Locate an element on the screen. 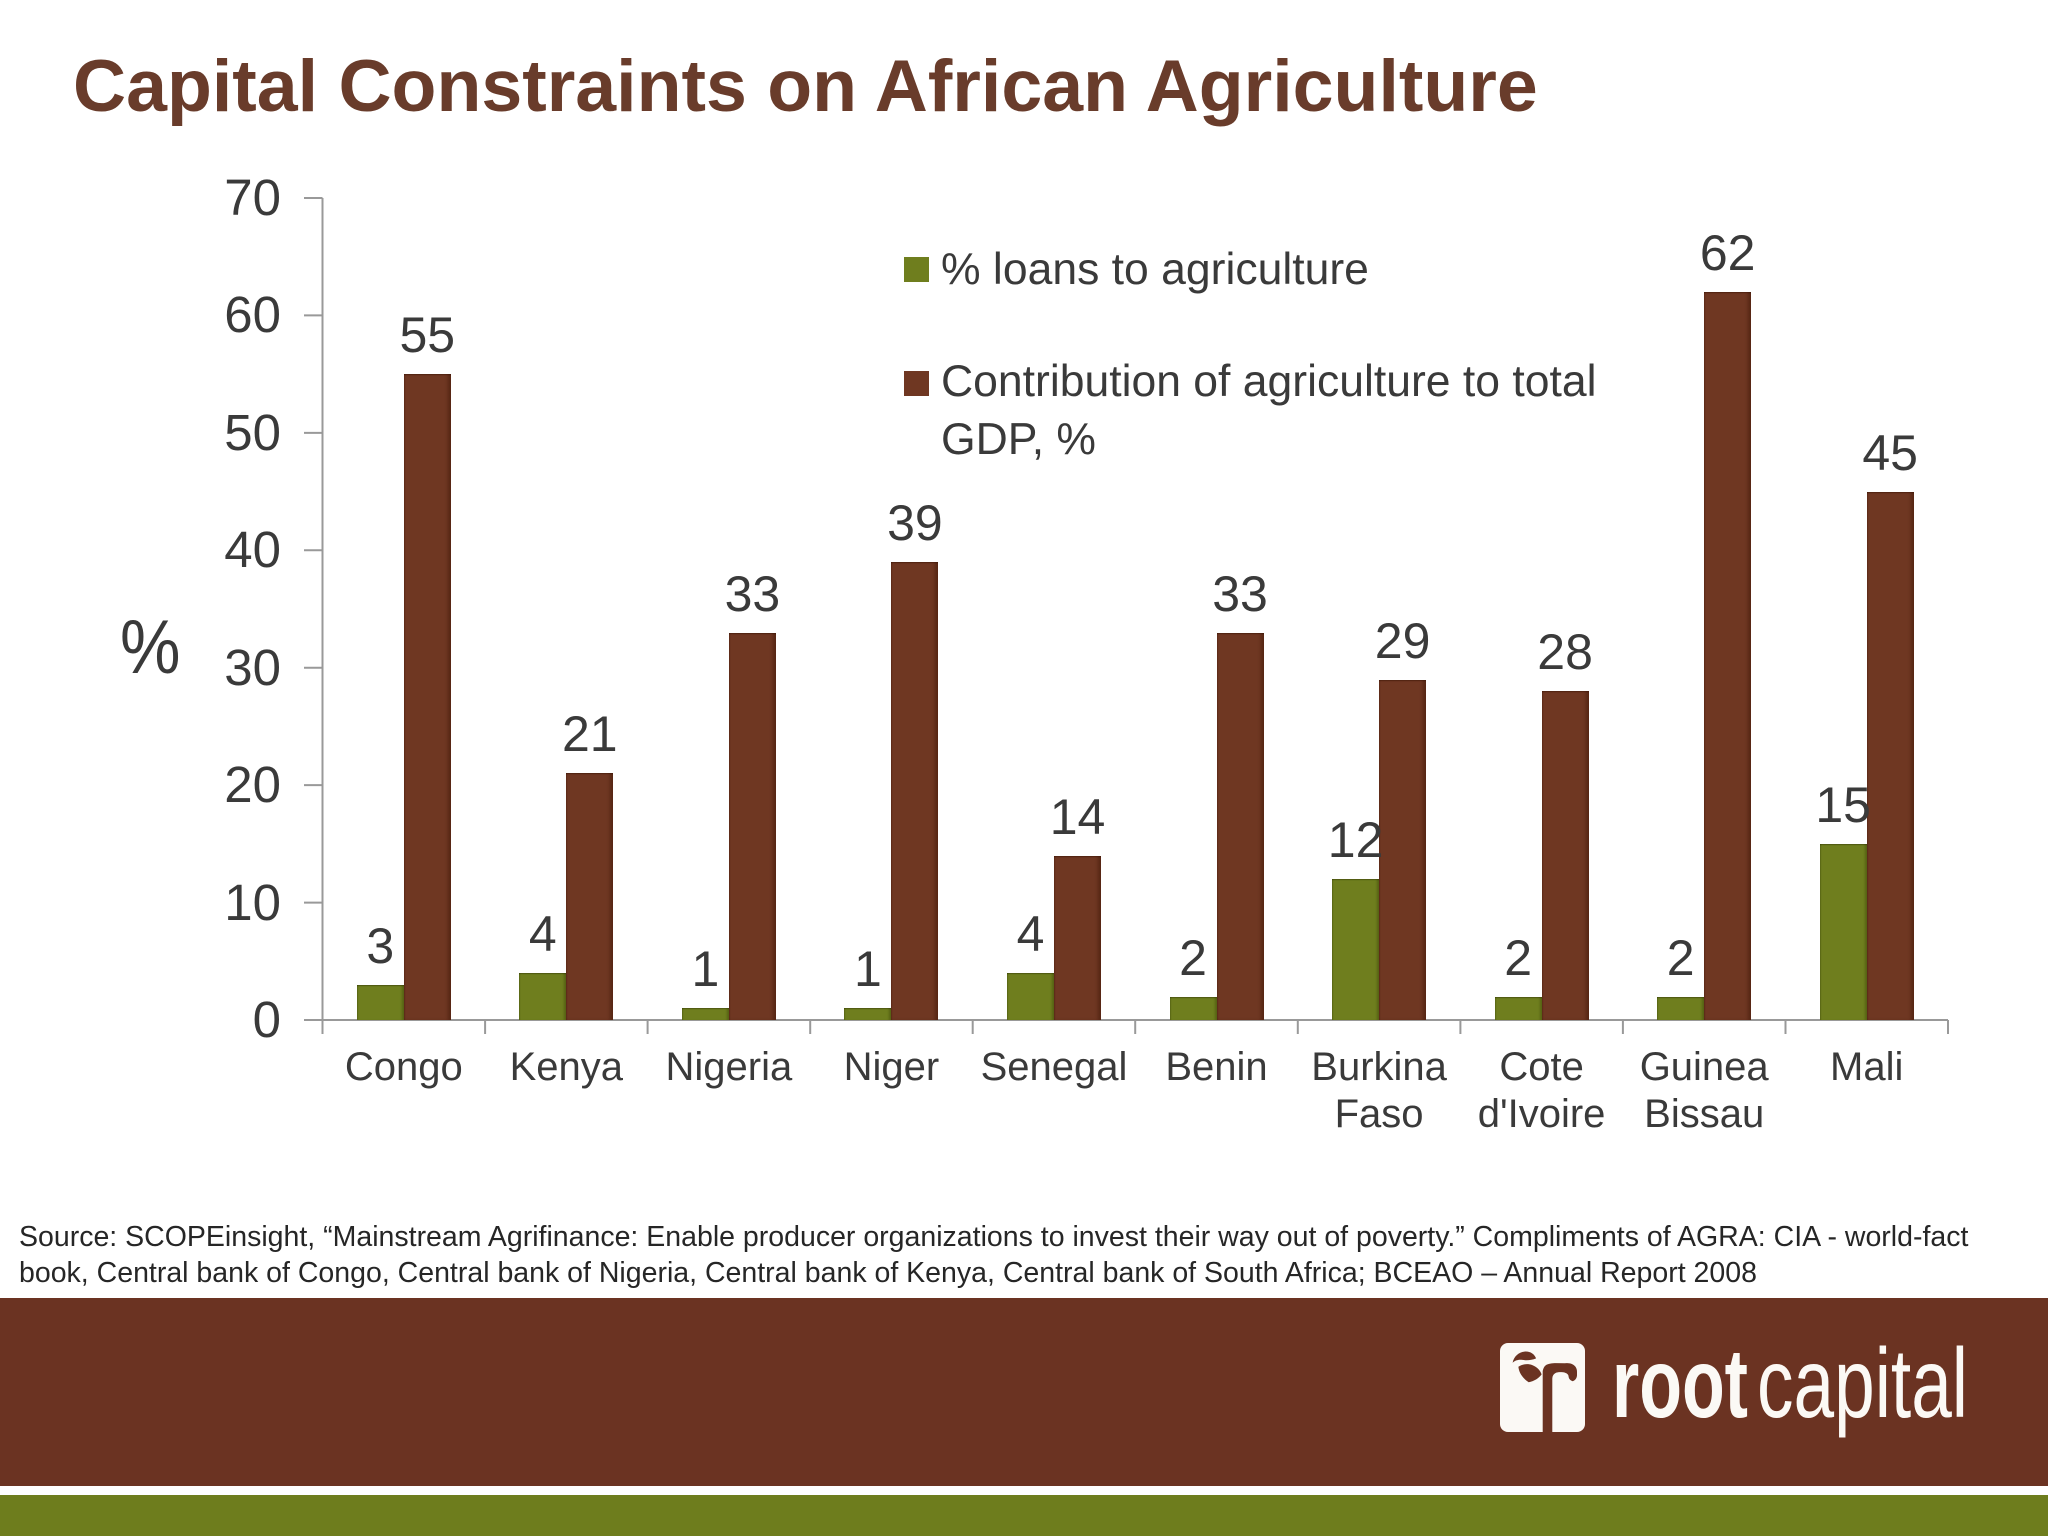 The image size is (2048, 1536). svg-text: capital is located at coordinates (1862, 1384).